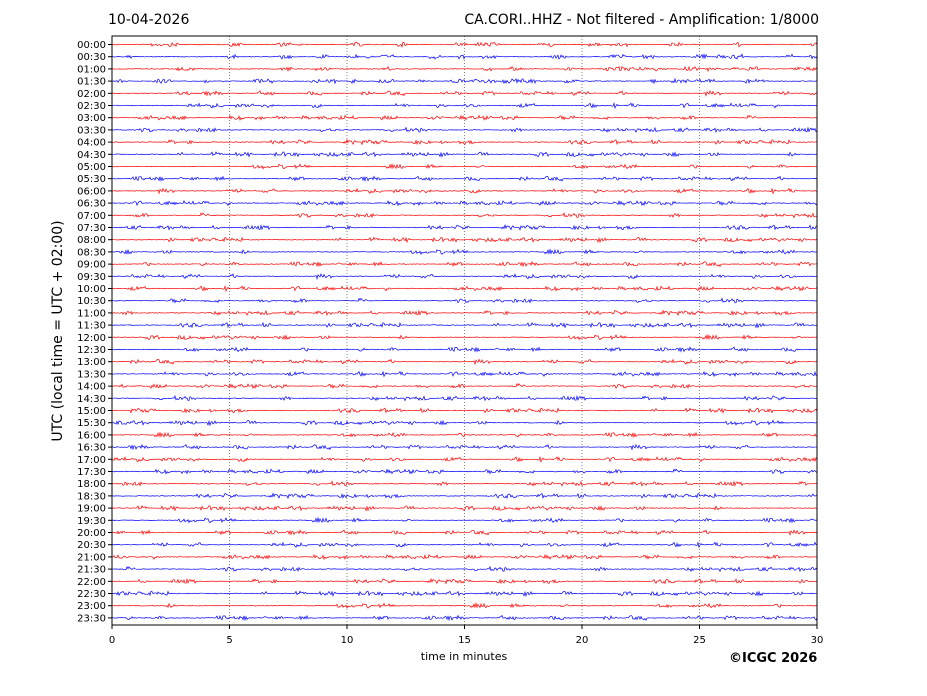  Describe the element at coordinates (91, 362) in the screenshot. I see `y-tick-label-13:00: 13:00` at that location.